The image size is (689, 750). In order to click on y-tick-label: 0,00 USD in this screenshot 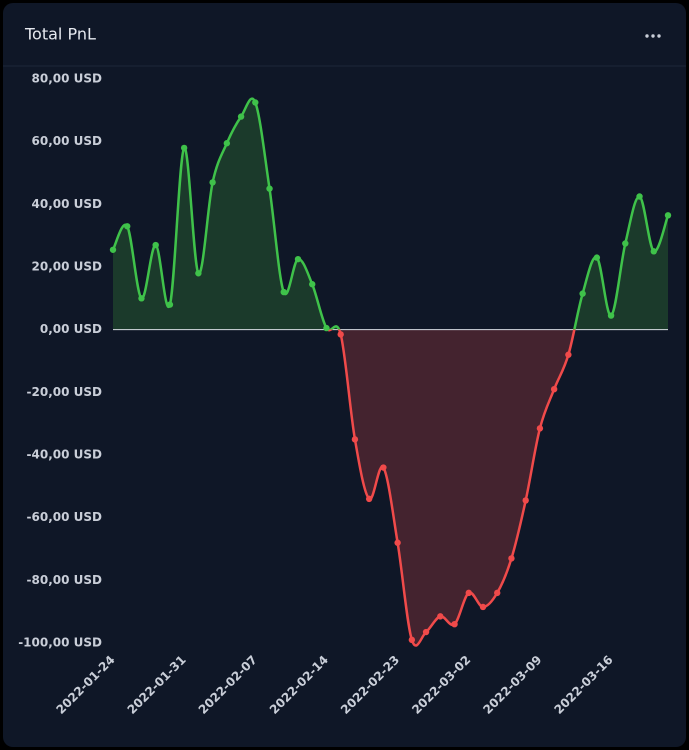, I will do `click(71, 329)`.